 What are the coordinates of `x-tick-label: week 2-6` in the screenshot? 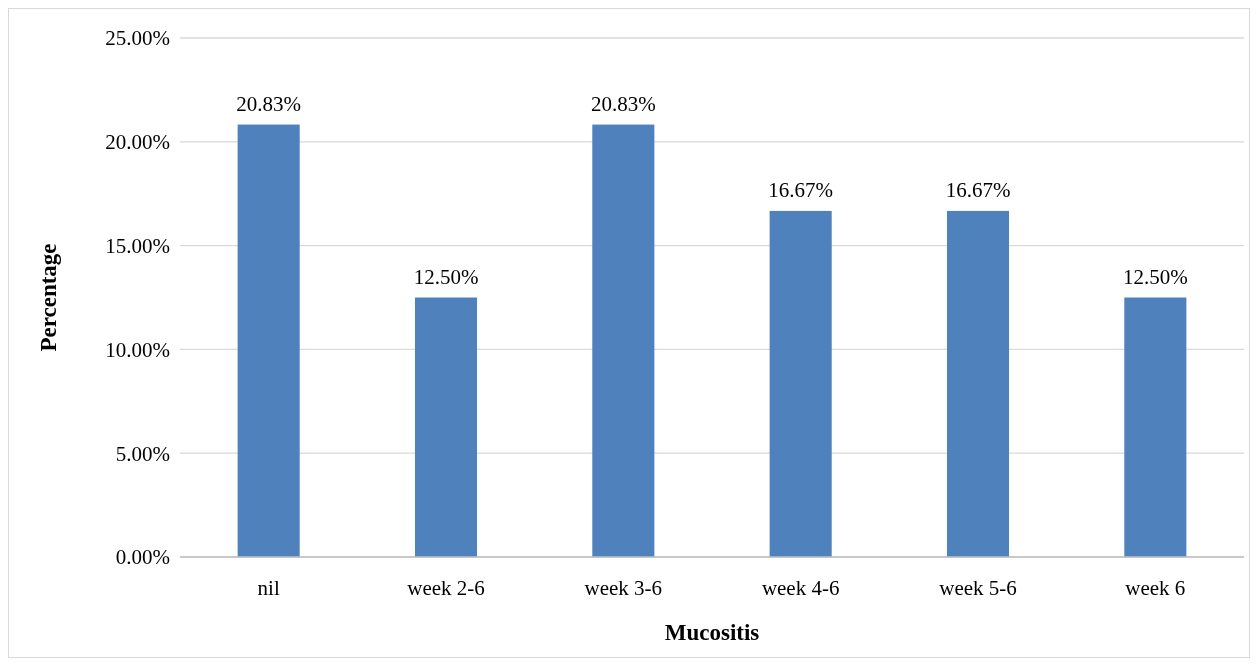 It's located at (446, 588).